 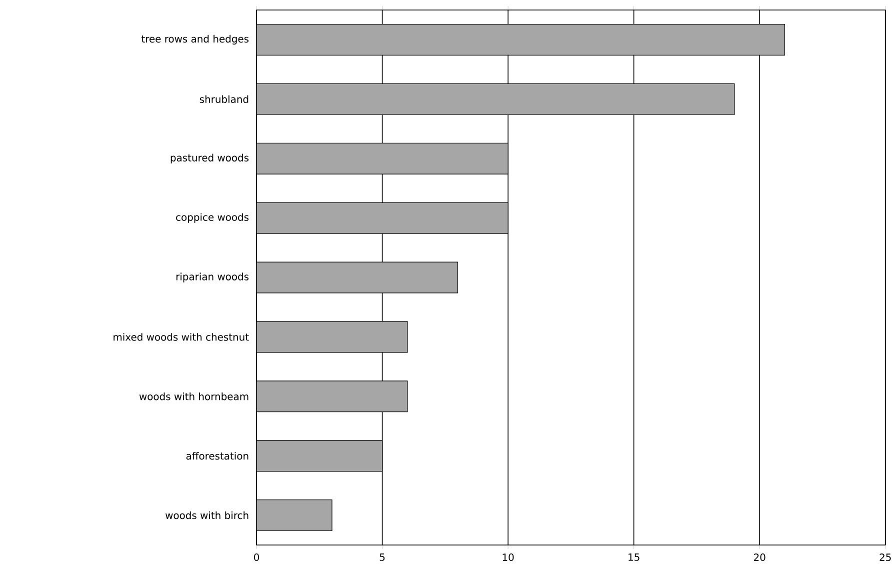 What do you see at coordinates (212, 277) in the screenshot?
I see `y-tick-label: riparian woods` at bounding box center [212, 277].